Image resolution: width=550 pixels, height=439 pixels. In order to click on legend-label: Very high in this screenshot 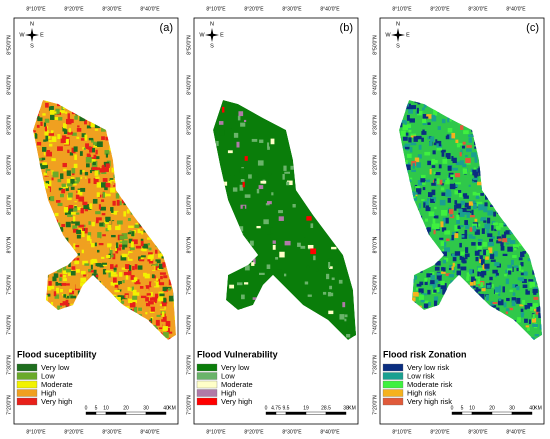, I will do `click(56, 401)`.